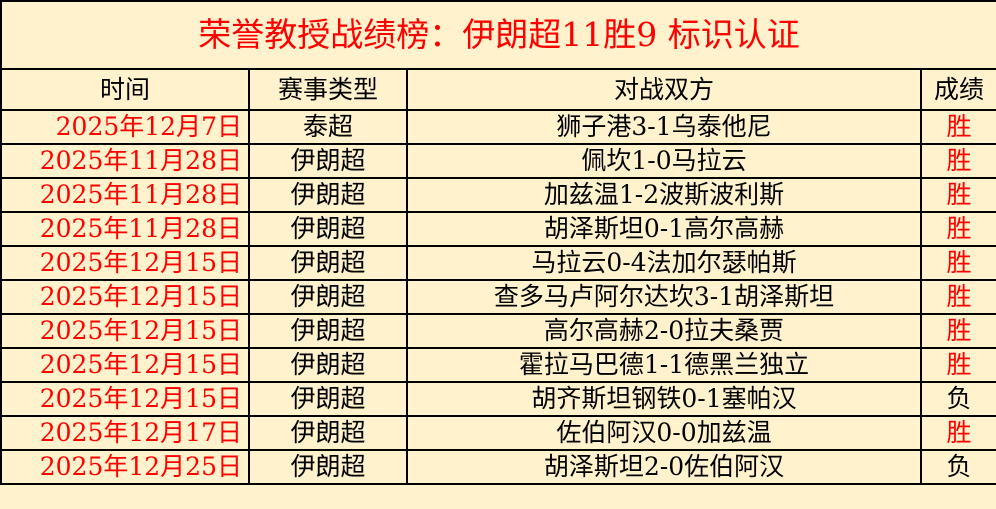 This screenshot has width=996, height=509. I want to click on match-cell: 胡泽斯坦2-0佐伯阿汉, so click(664, 467).